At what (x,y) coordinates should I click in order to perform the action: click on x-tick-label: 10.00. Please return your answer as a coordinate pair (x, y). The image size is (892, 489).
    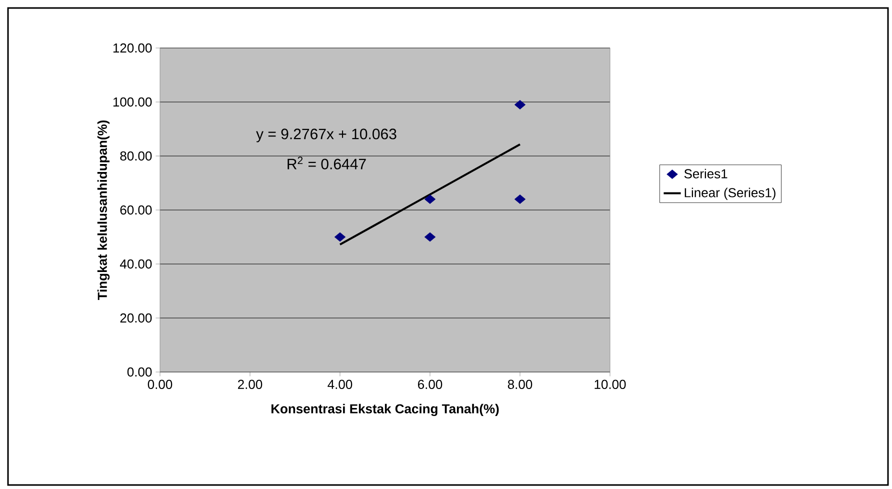
    Looking at the image, I should click on (610, 384).